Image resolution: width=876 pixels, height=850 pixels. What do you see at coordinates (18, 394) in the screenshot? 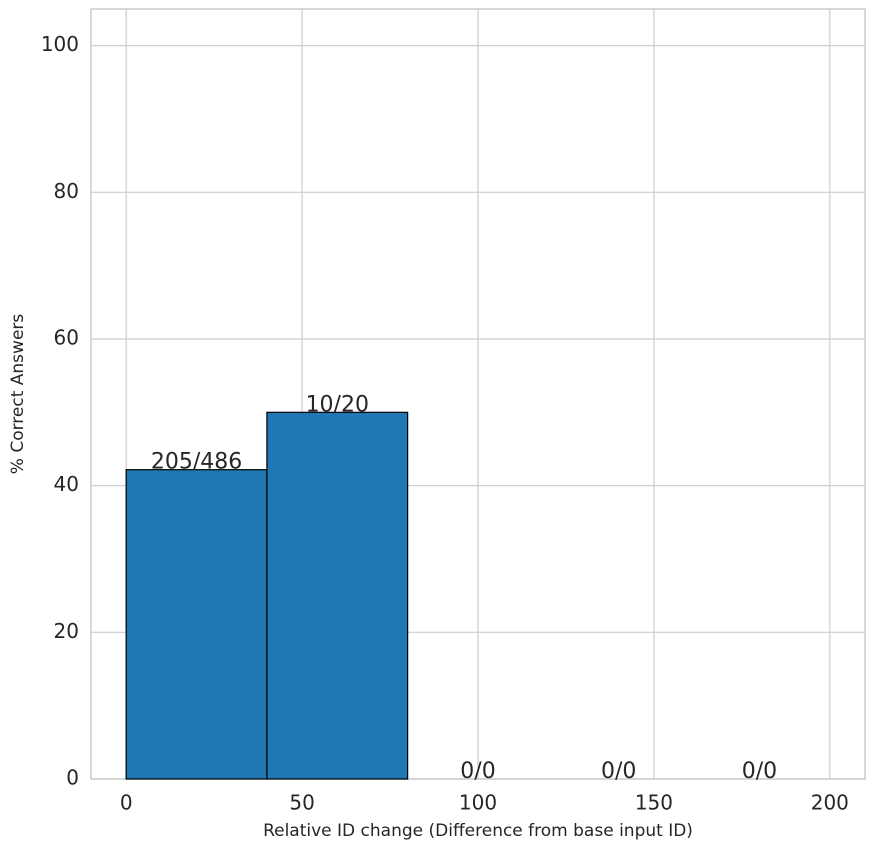
I see `y-axis-label: % Correct Answers` at bounding box center [18, 394].